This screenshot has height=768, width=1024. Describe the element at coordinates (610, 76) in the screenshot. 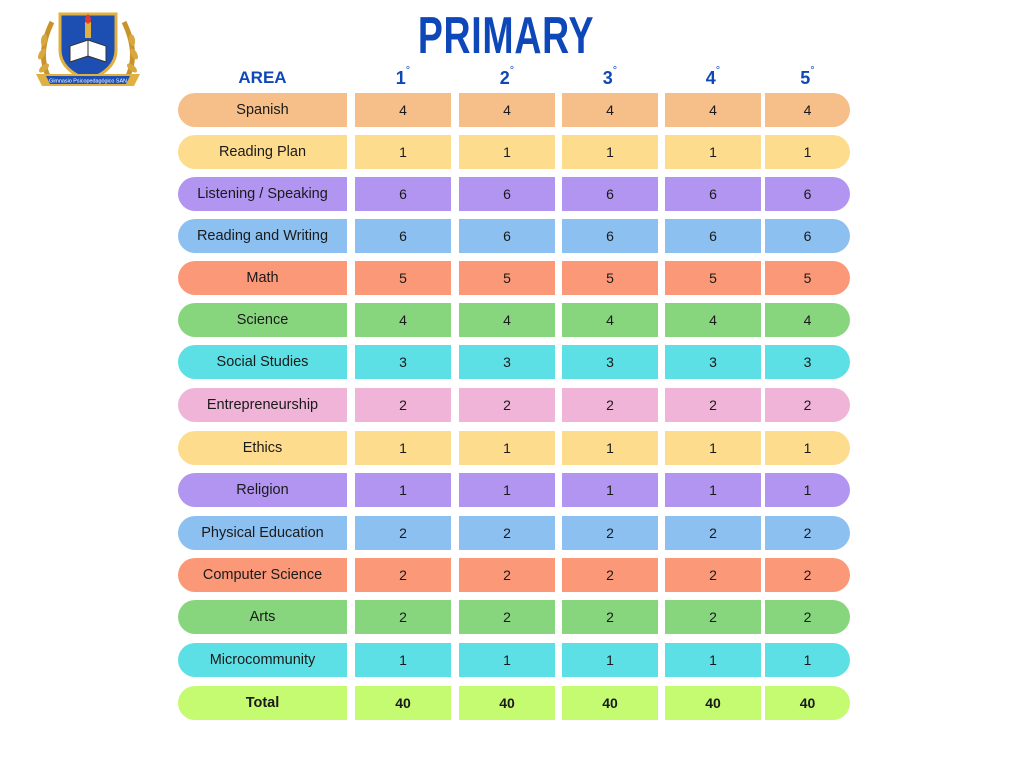

I see `grade-3-header: 3°` at that location.